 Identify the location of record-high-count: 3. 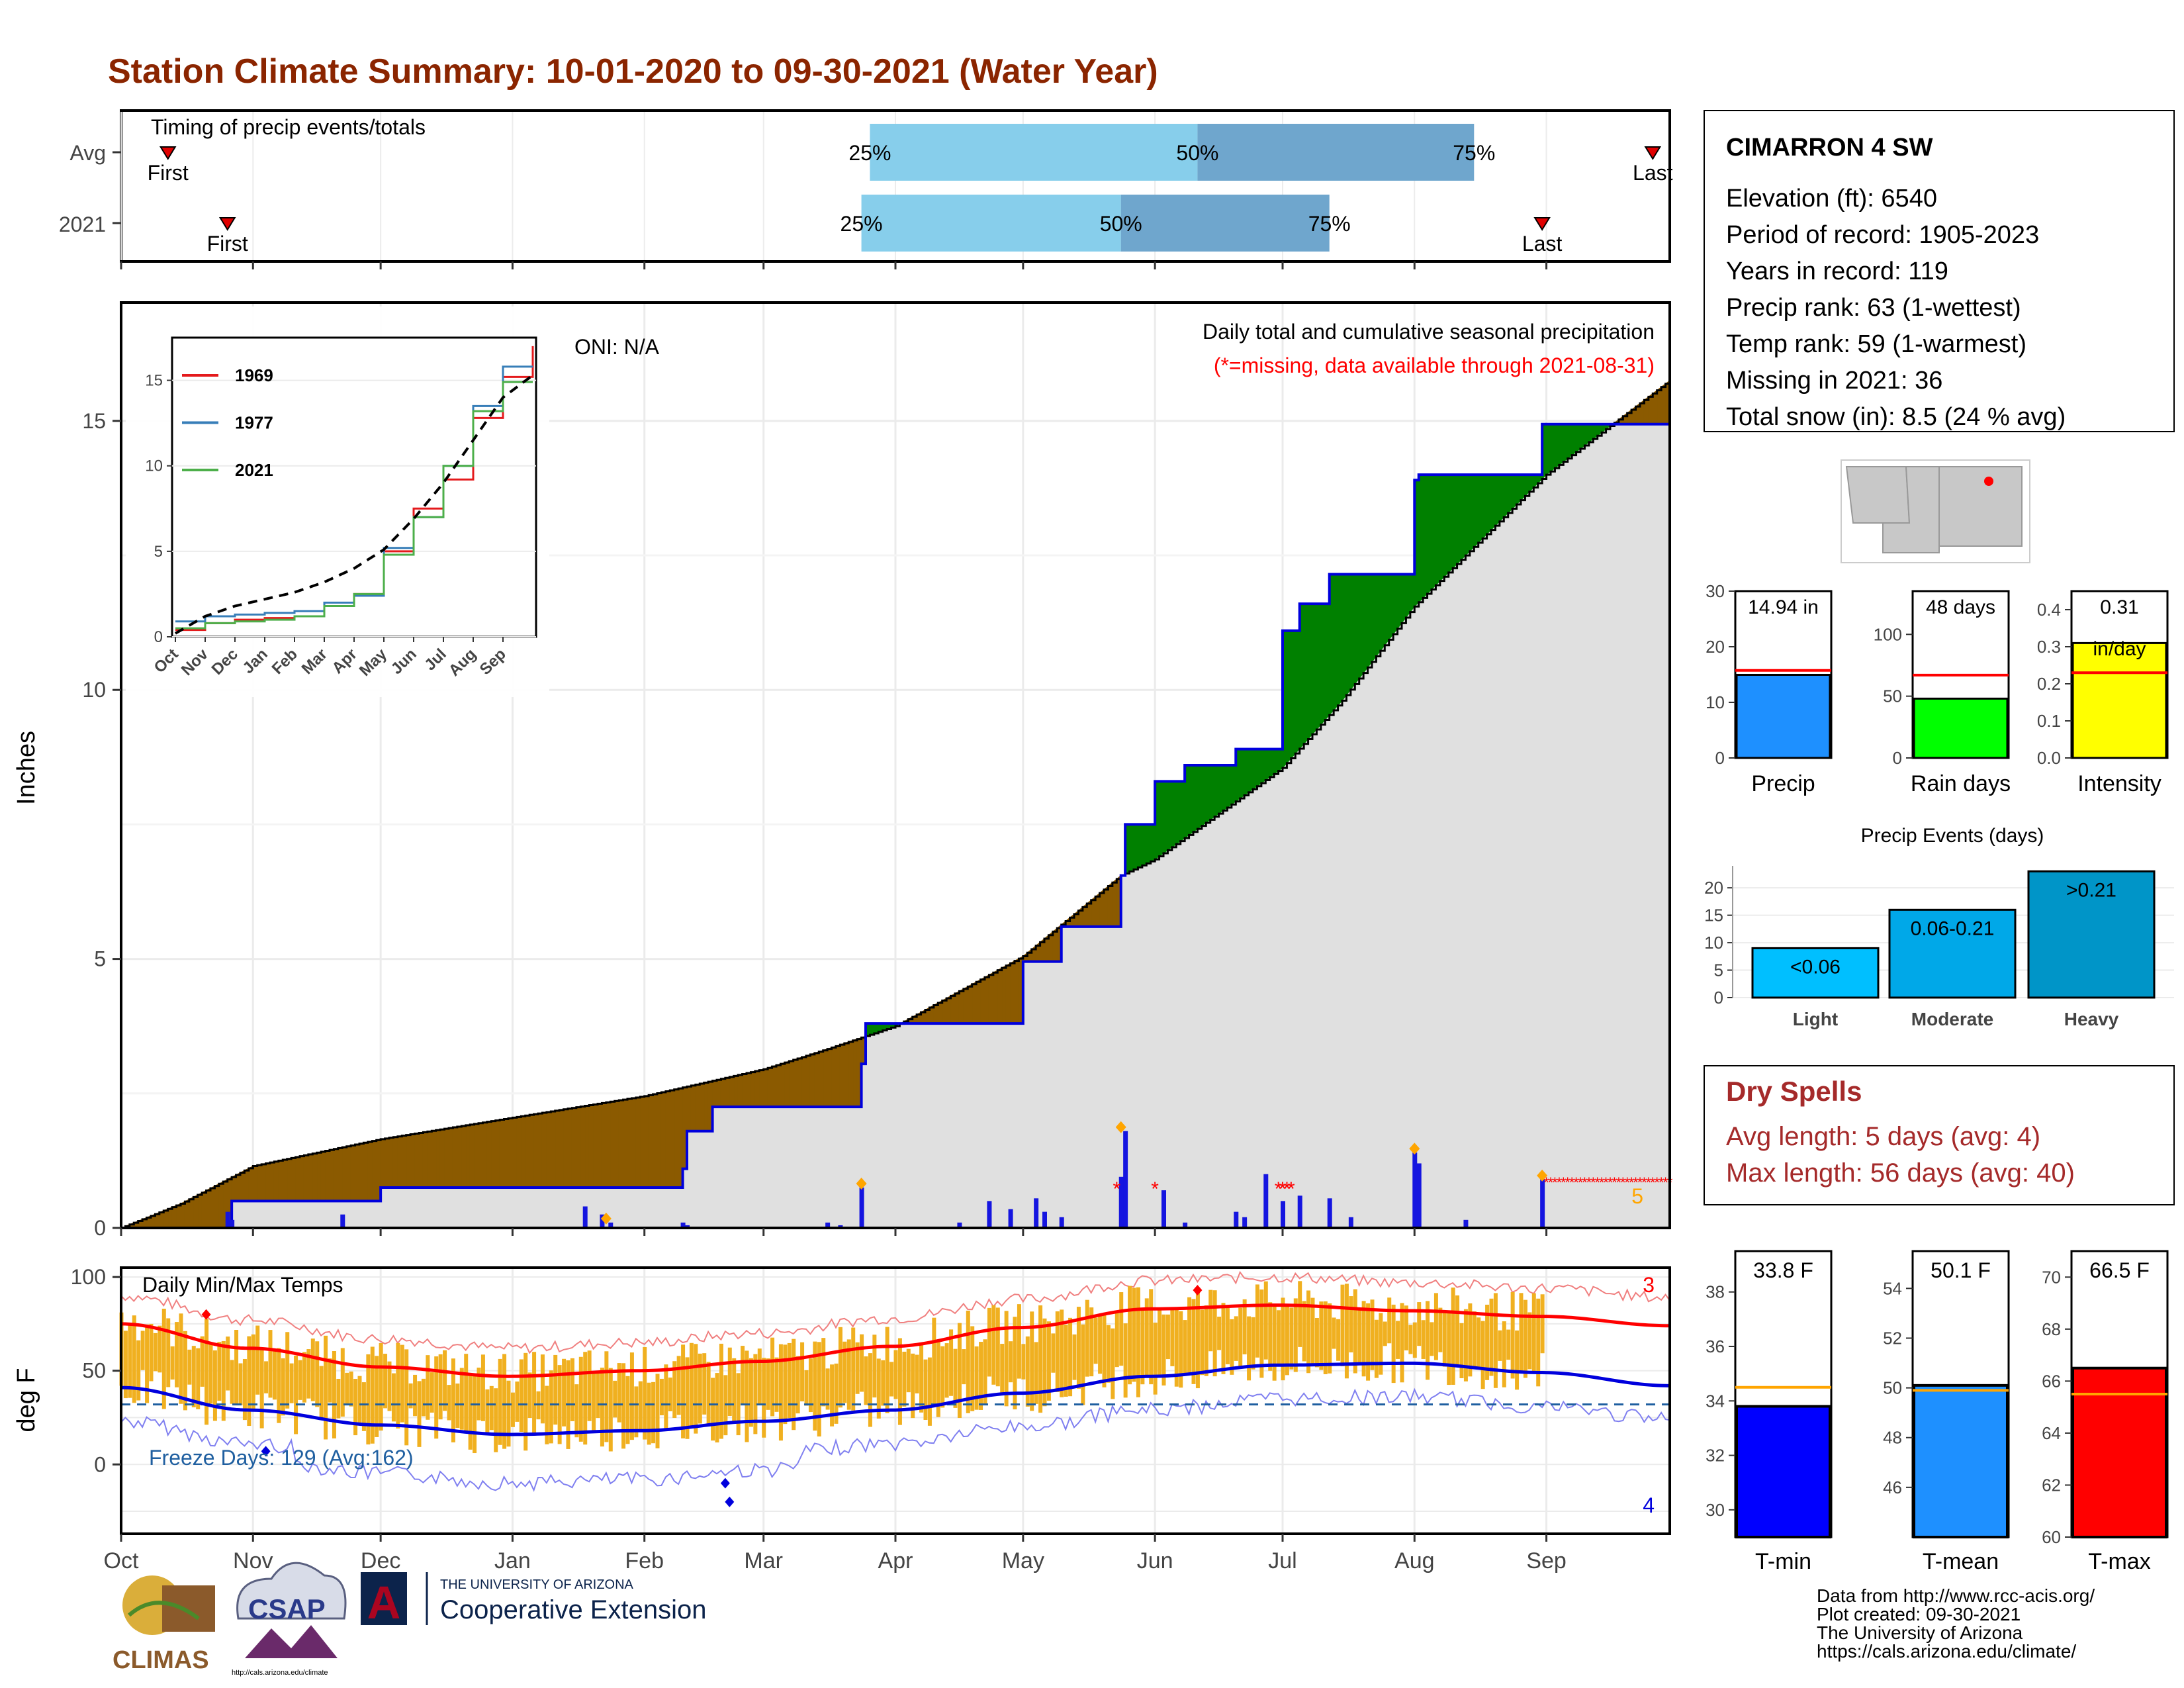
(1649, 1285).